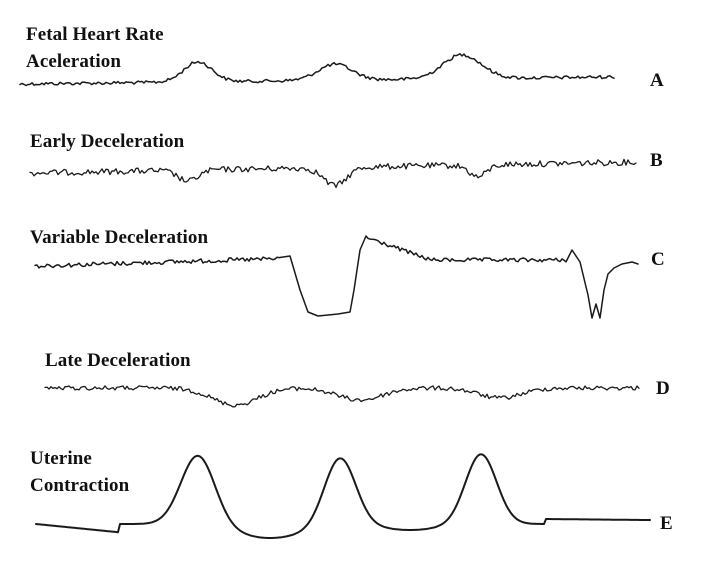 The width and height of the screenshot is (706, 568). Describe the element at coordinates (658, 259) in the screenshot. I see `trace-letter-c: C` at that location.